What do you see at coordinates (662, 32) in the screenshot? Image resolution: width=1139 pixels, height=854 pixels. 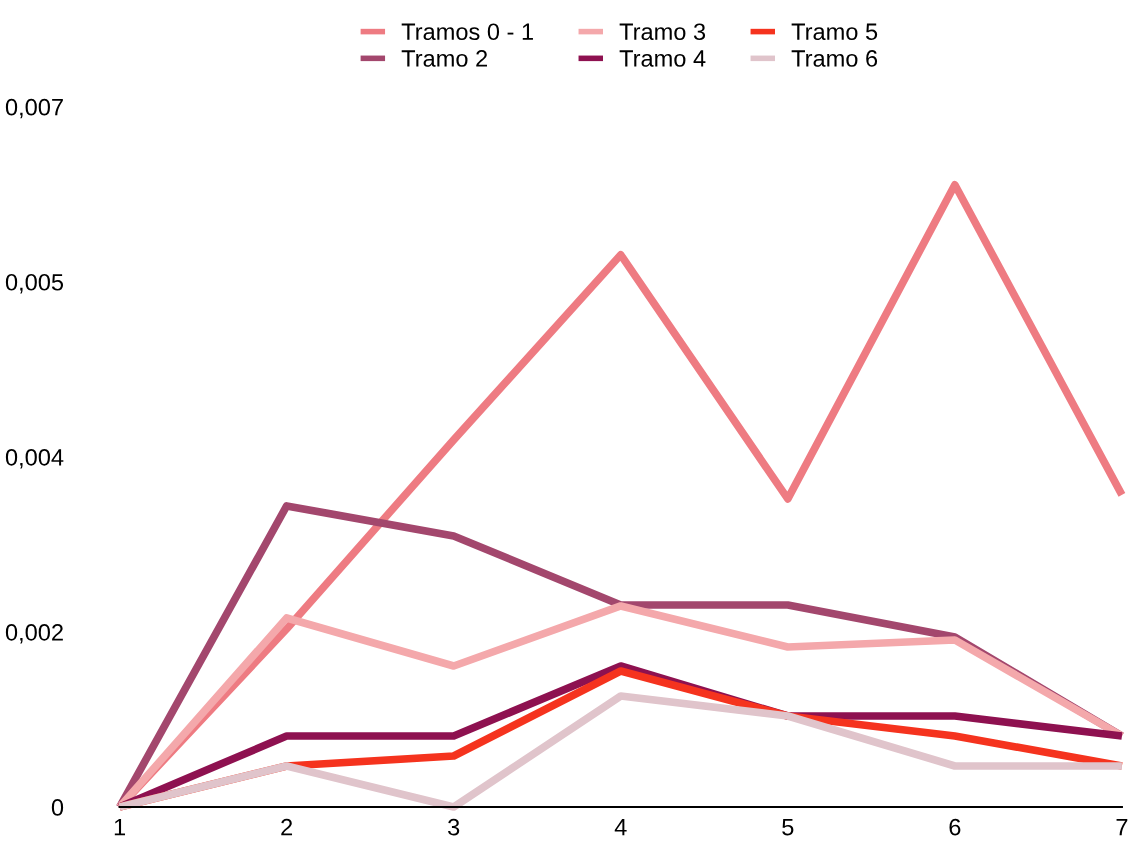 I see `legend-label: Tramo 3` at bounding box center [662, 32].